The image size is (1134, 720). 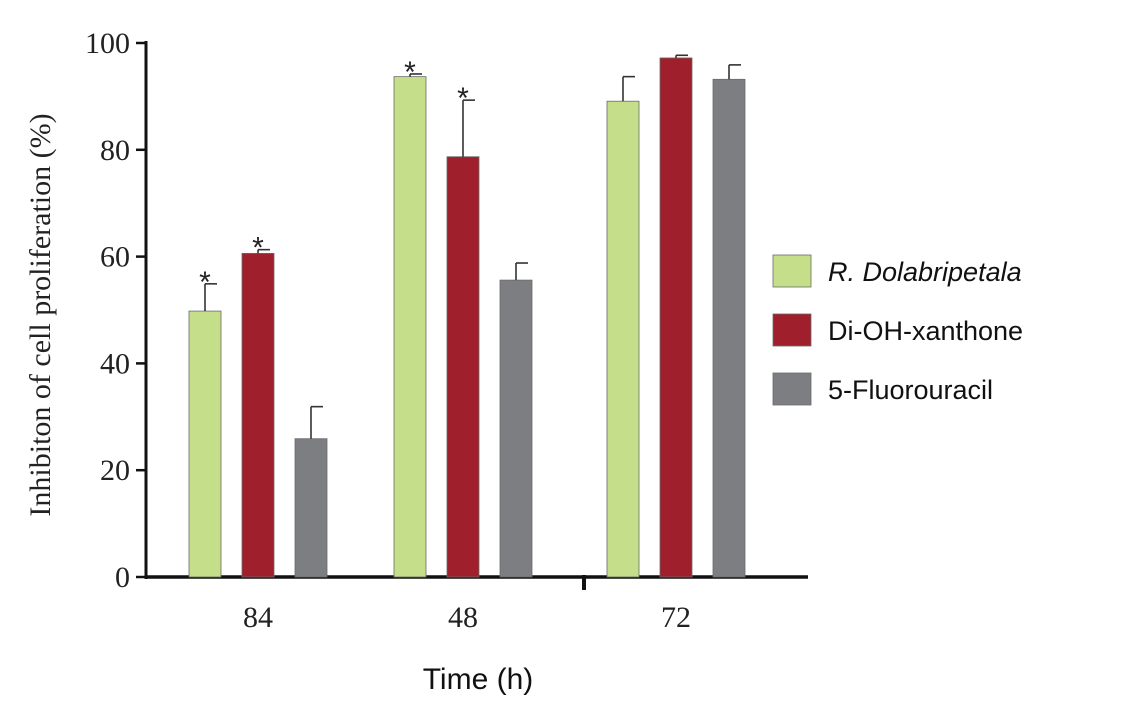 What do you see at coordinates (116, 310) in the screenshot?
I see `y-axis: 0 20 40 60 80 100` at bounding box center [116, 310].